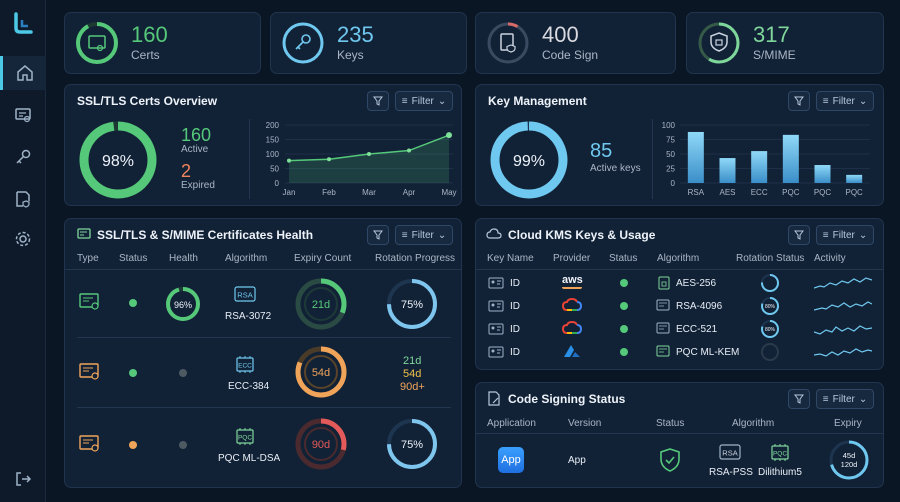 This screenshot has height=502, width=900. I want to click on y-tick-label: 75, so click(670, 140).